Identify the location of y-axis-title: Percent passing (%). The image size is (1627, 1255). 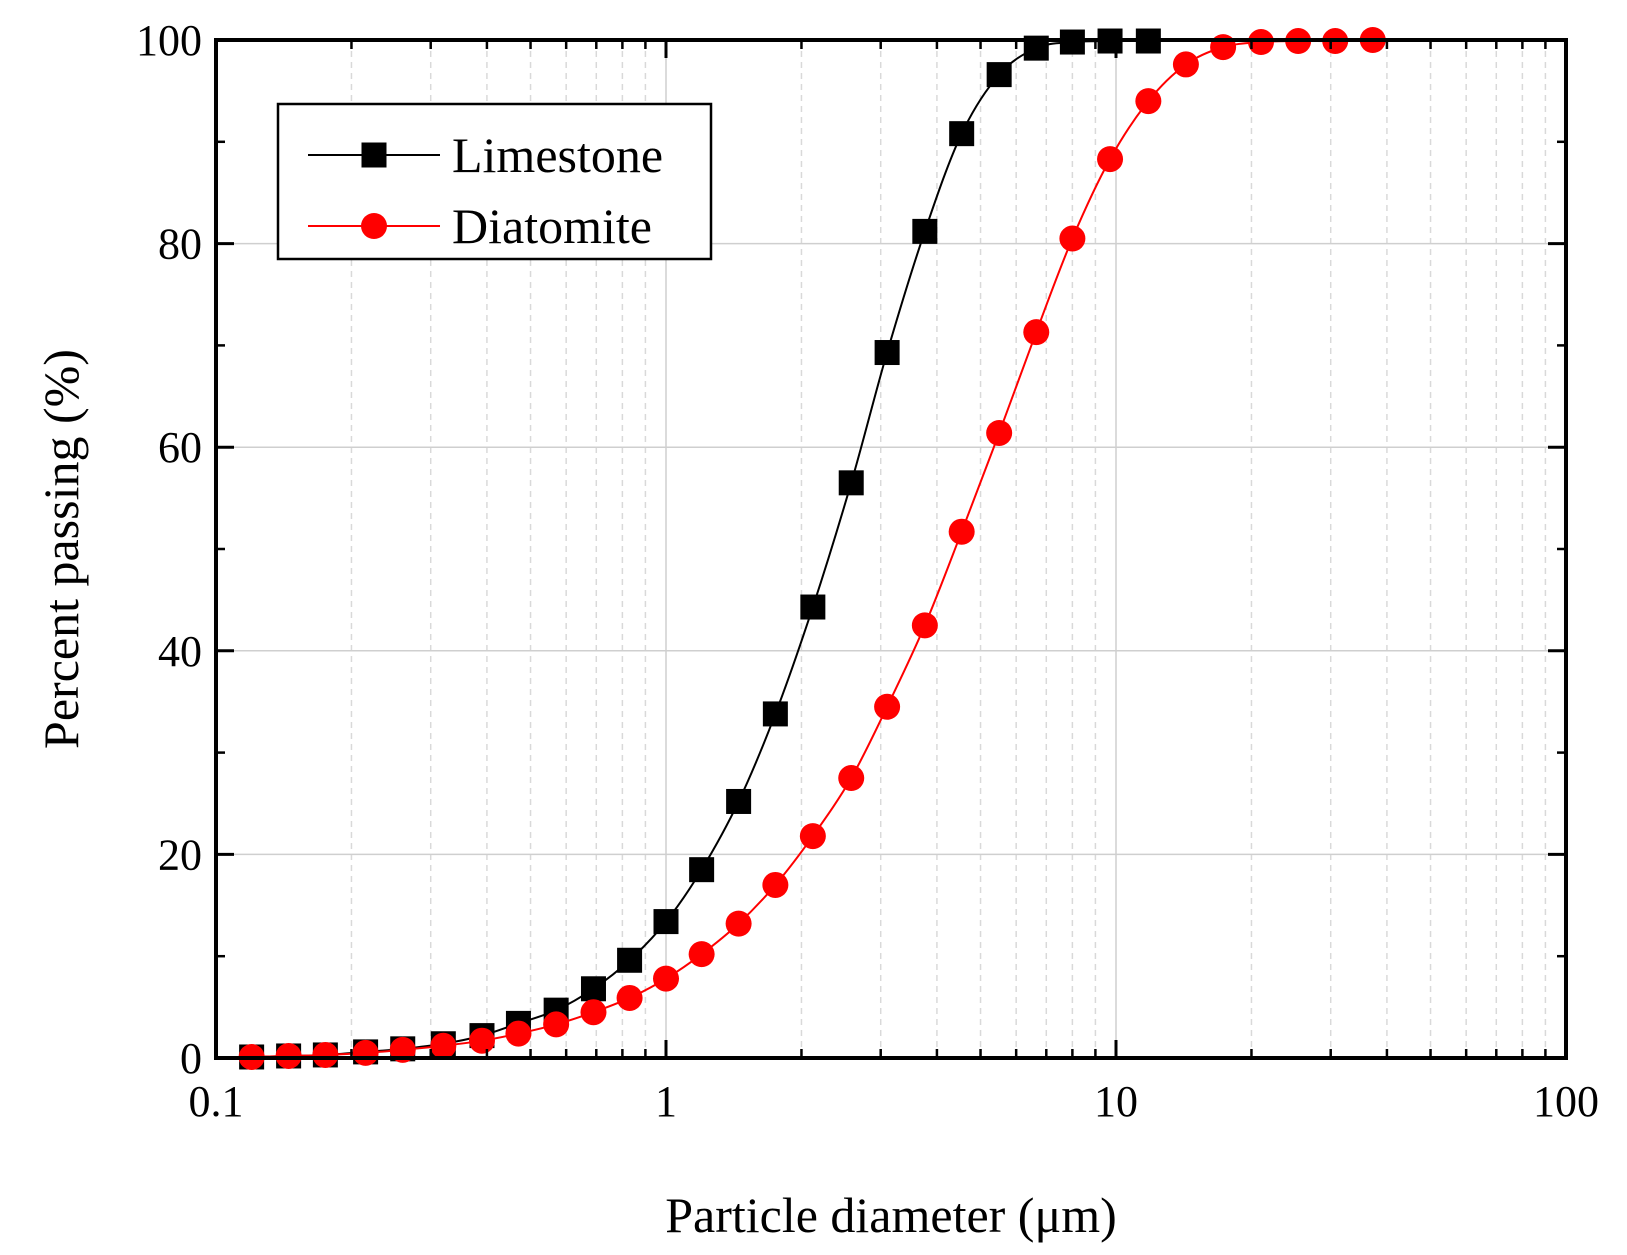
(61, 549).